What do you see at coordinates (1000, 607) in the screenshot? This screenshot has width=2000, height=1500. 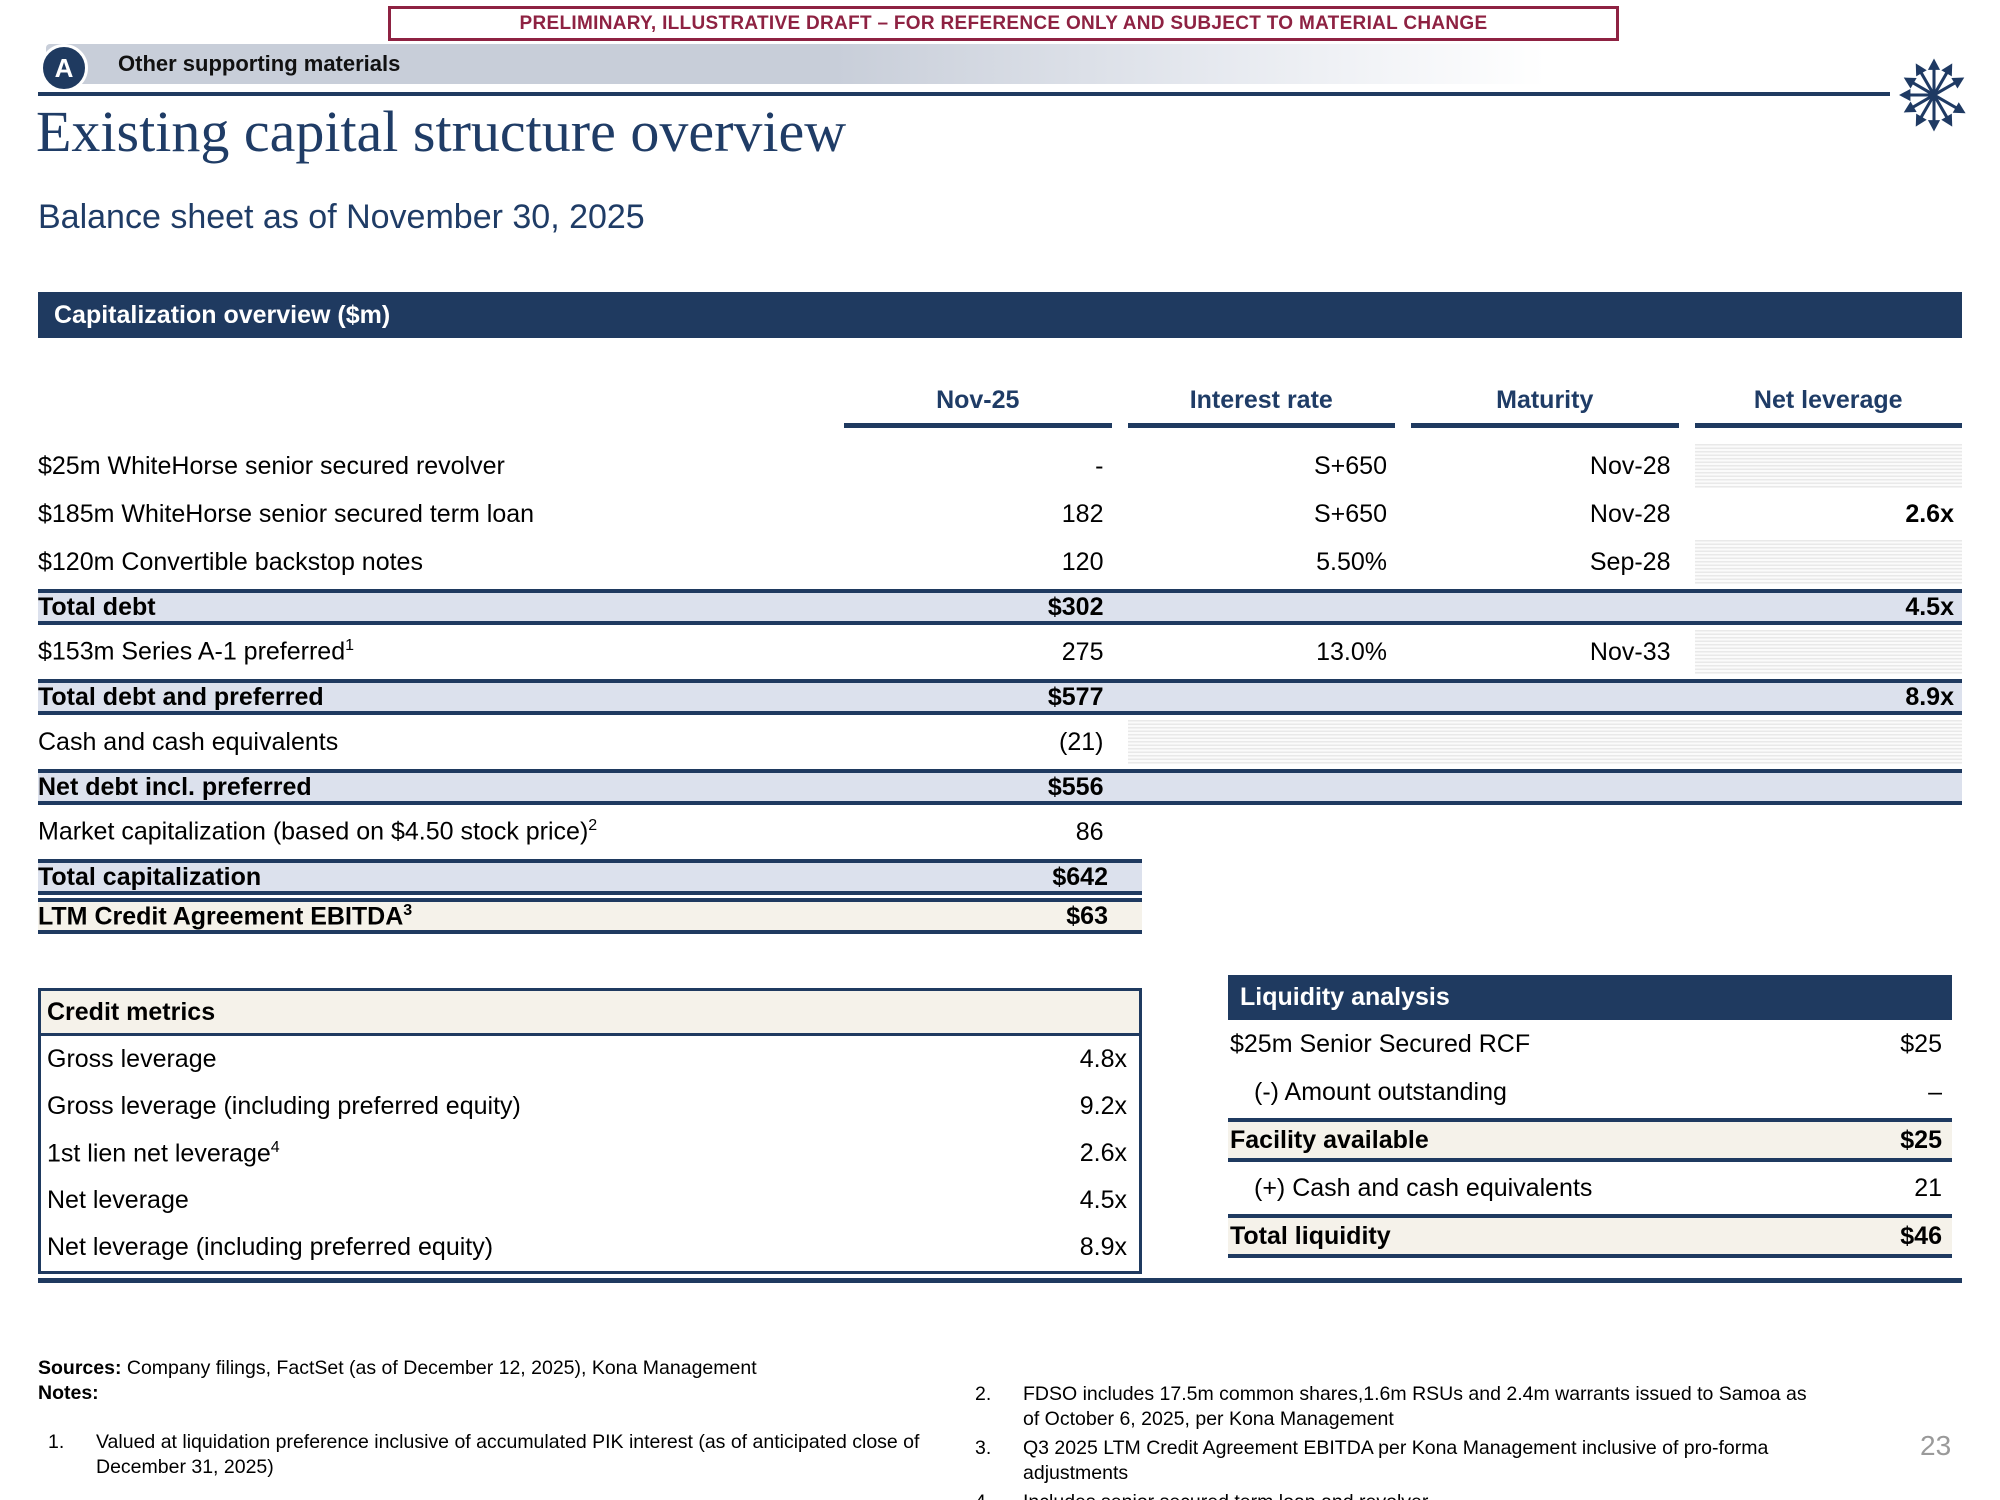 I see `total-row: Total debt $302 4.5x` at bounding box center [1000, 607].